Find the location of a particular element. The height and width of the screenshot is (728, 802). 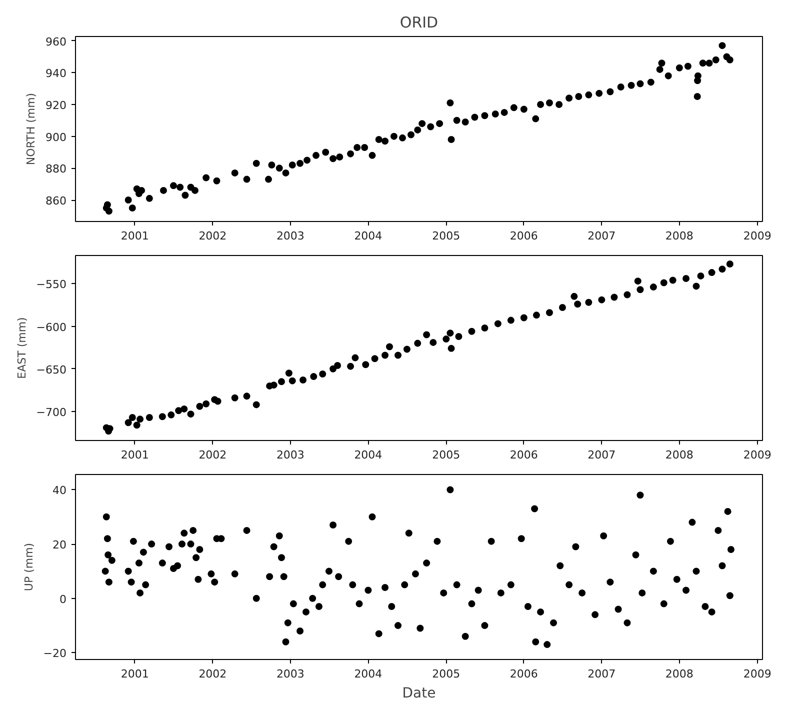

y-tick-label: 900 is located at coordinates (56, 137).